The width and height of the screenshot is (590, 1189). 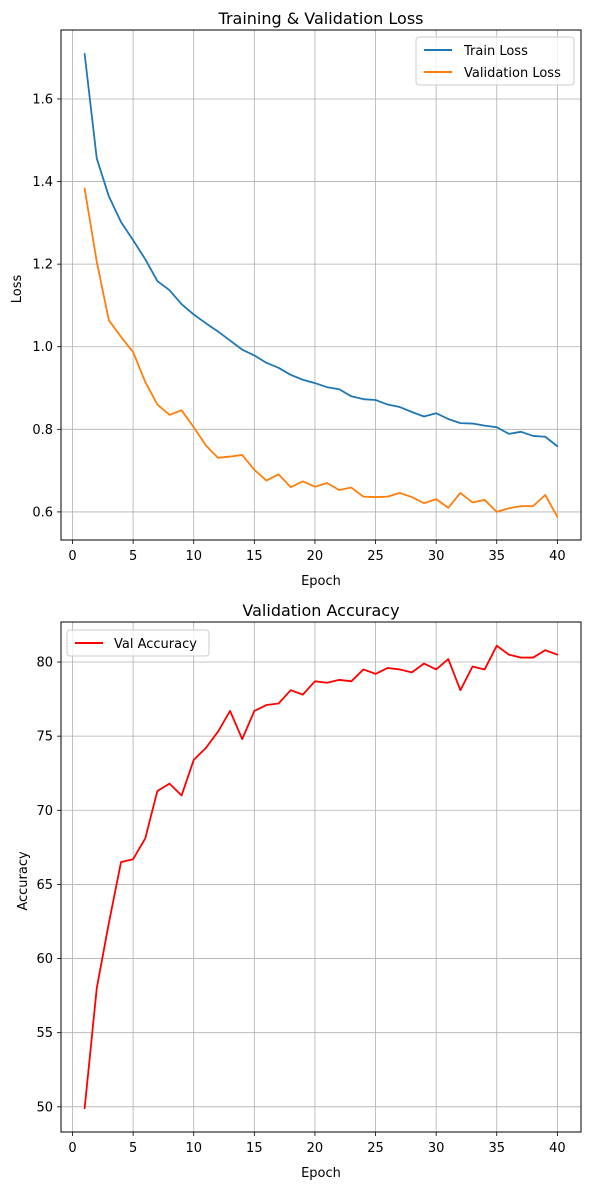 What do you see at coordinates (17, 289) in the screenshot?
I see `loss-y-axis-label: Loss` at bounding box center [17, 289].